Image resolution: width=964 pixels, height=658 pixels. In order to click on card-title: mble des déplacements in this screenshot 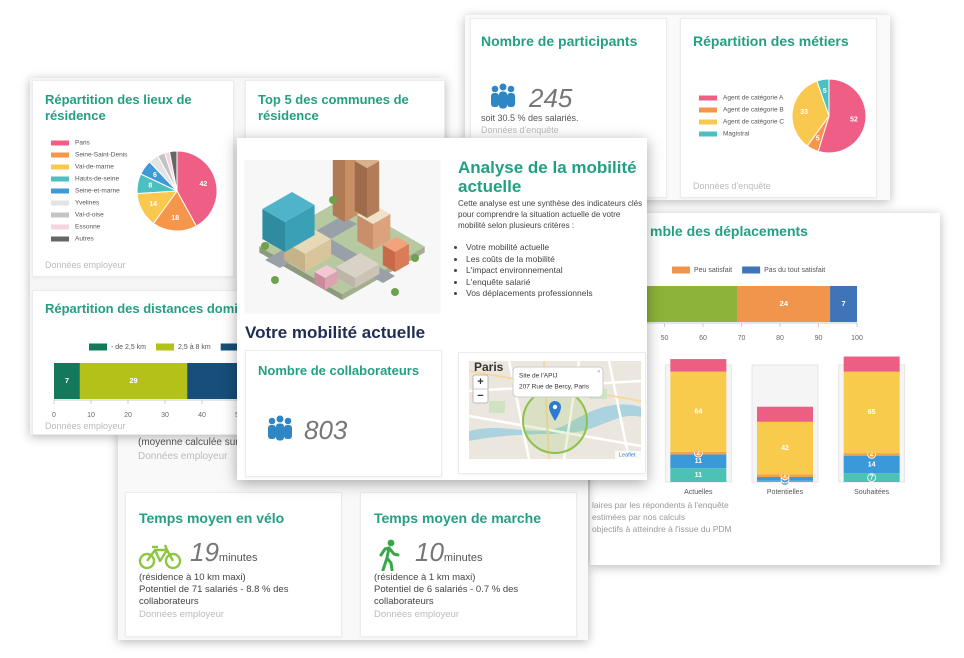, I will do `click(729, 231)`.